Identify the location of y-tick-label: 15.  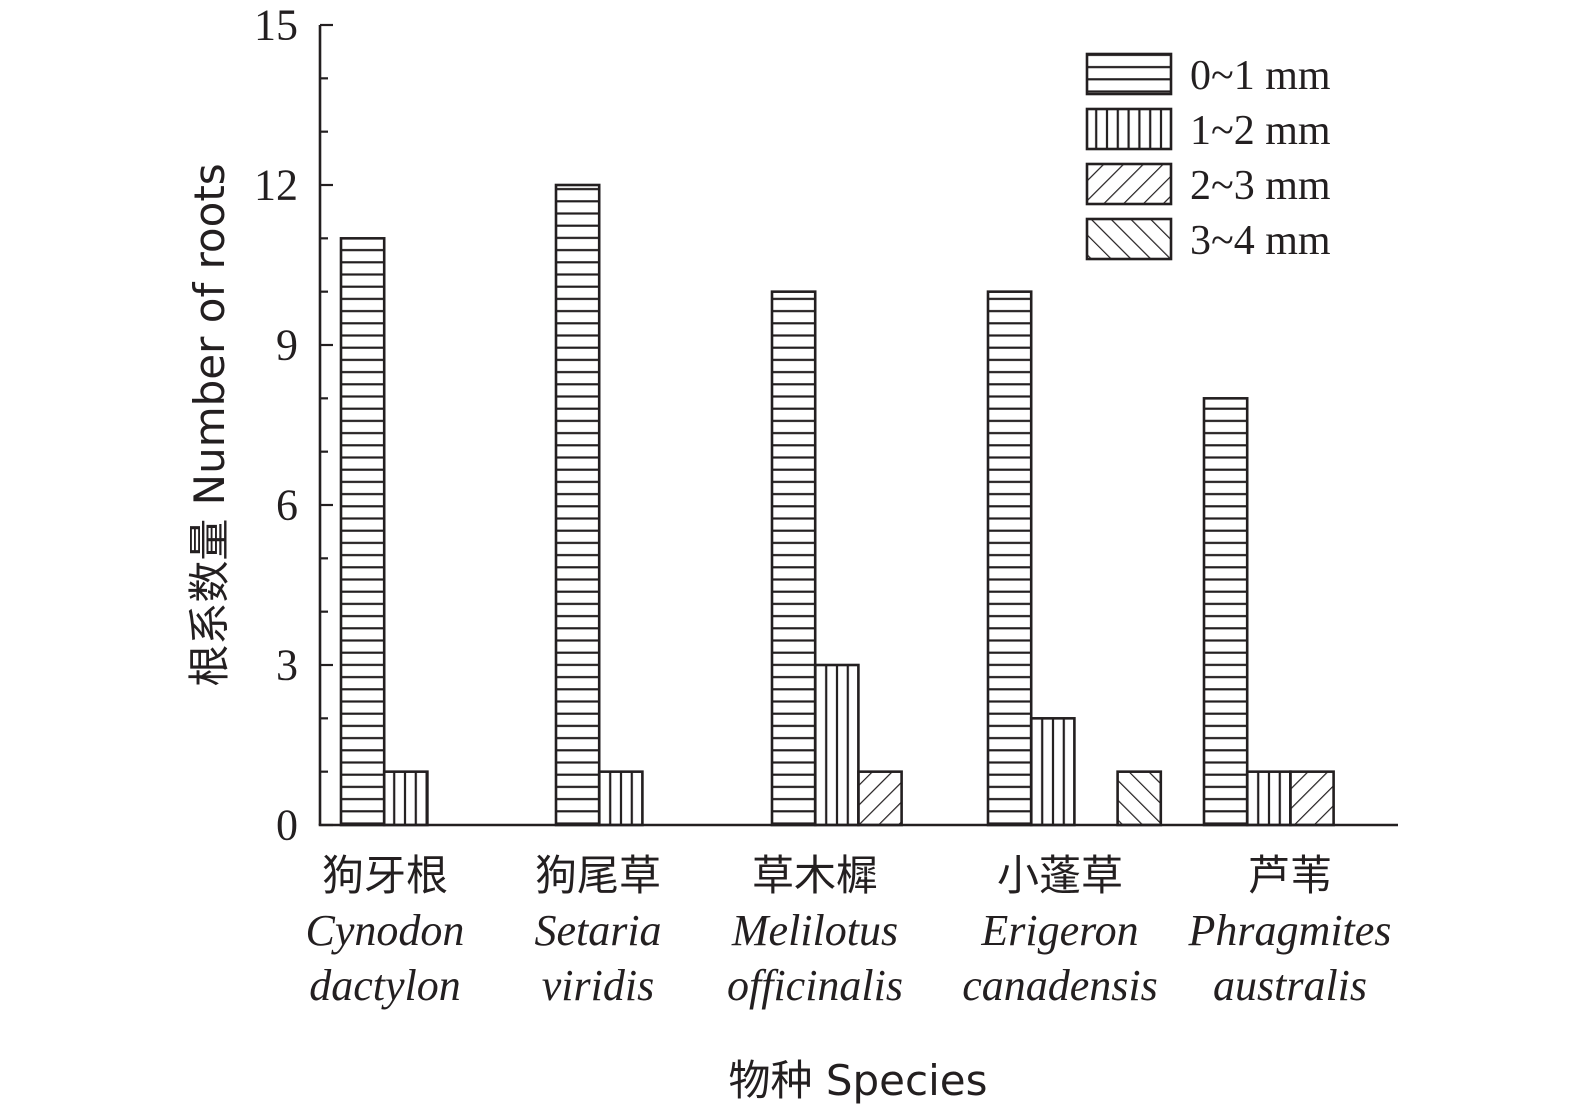
(276, 25).